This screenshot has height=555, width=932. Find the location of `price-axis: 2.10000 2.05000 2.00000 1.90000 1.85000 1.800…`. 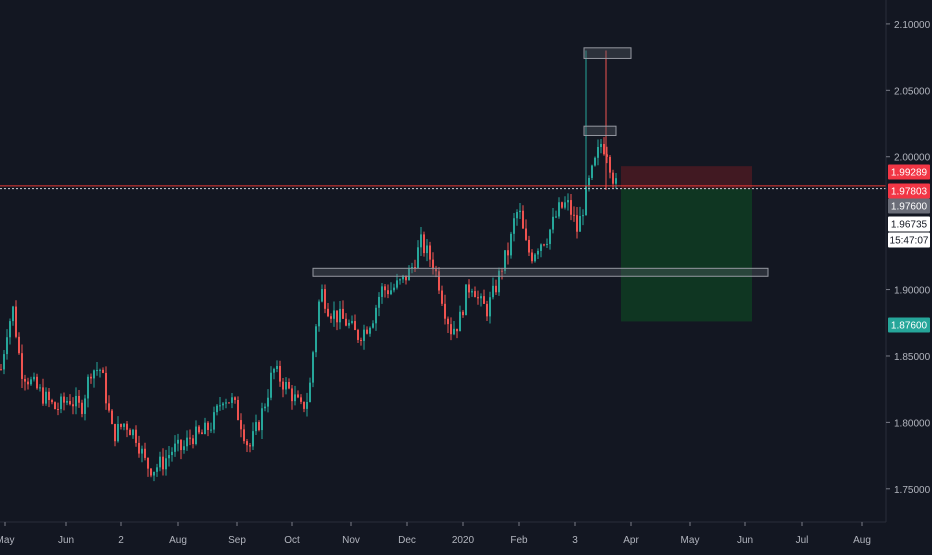

price-axis: 2.10000 2.05000 2.00000 1.90000 1.85000 1.800… is located at coordinates (908, 258).